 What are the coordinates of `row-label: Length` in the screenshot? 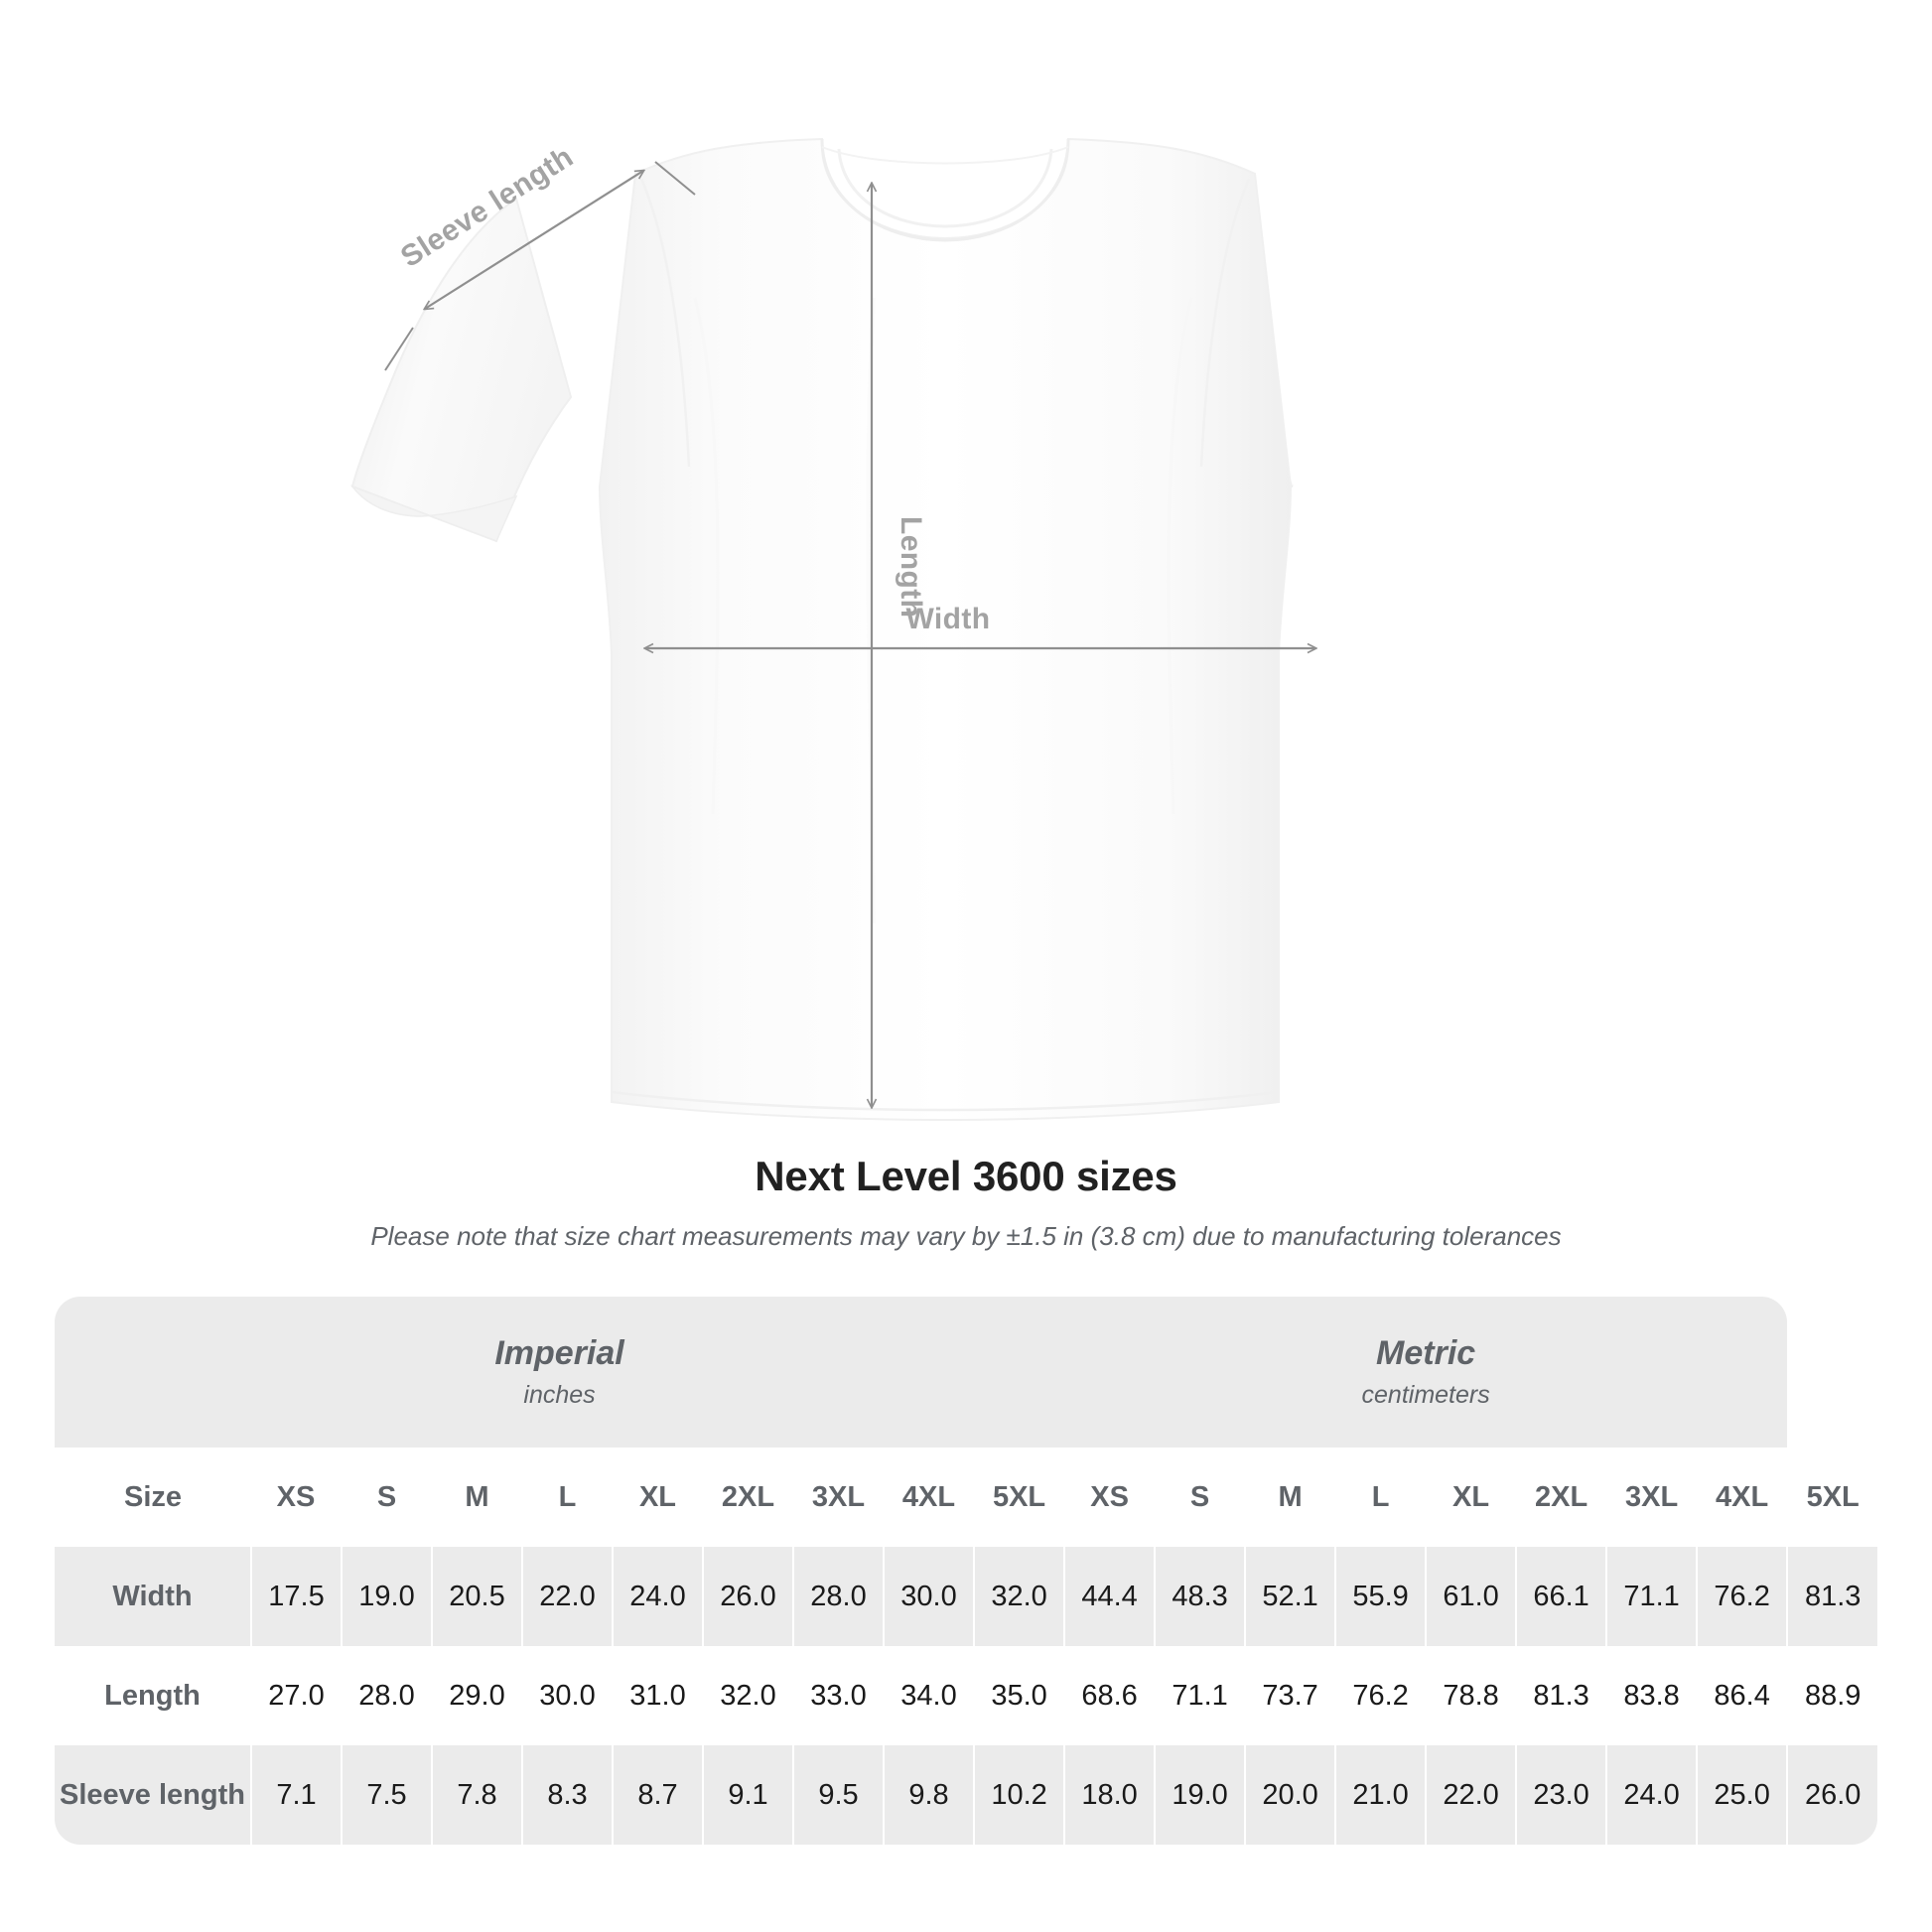 It's located at (154, 1695).